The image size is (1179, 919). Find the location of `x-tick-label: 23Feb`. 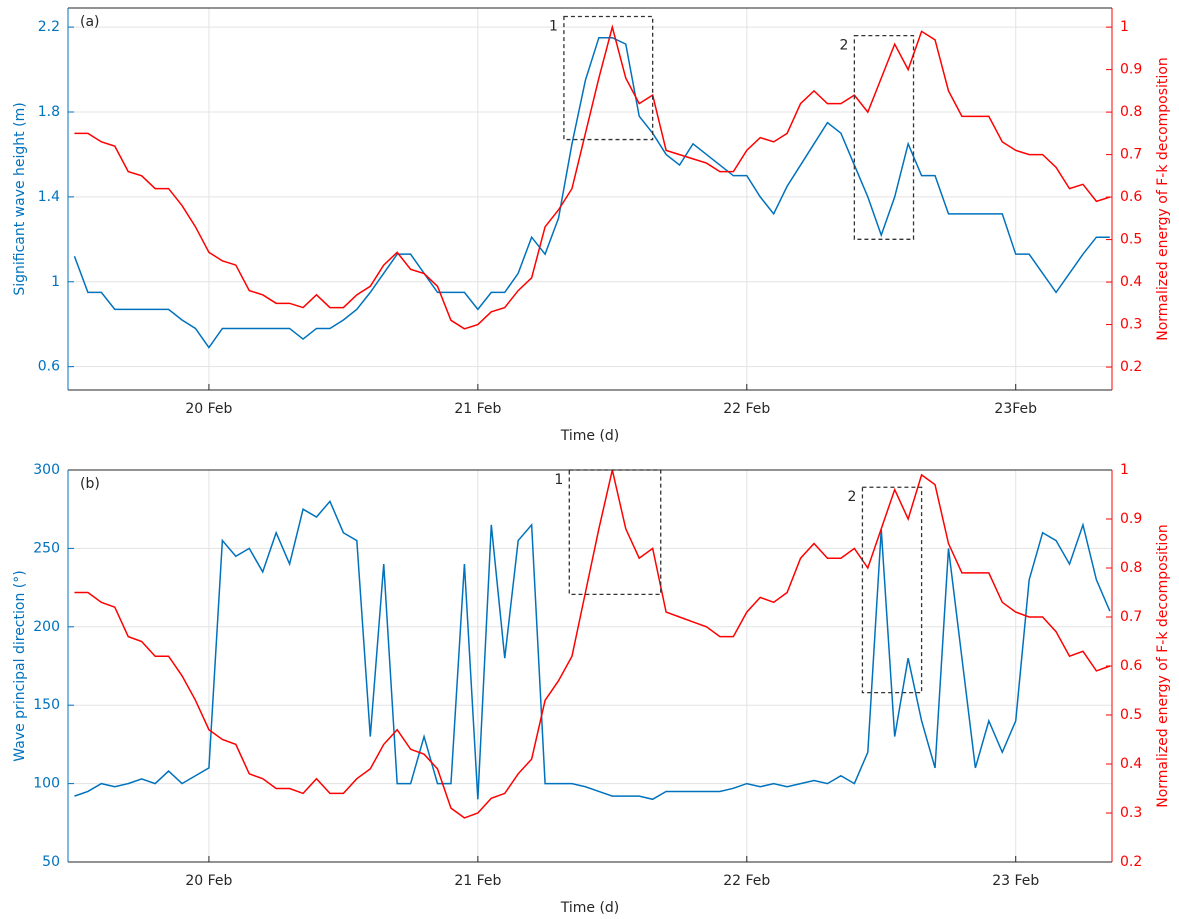

x-tick-label: 23Feb is located at coordinates (1015, 409).